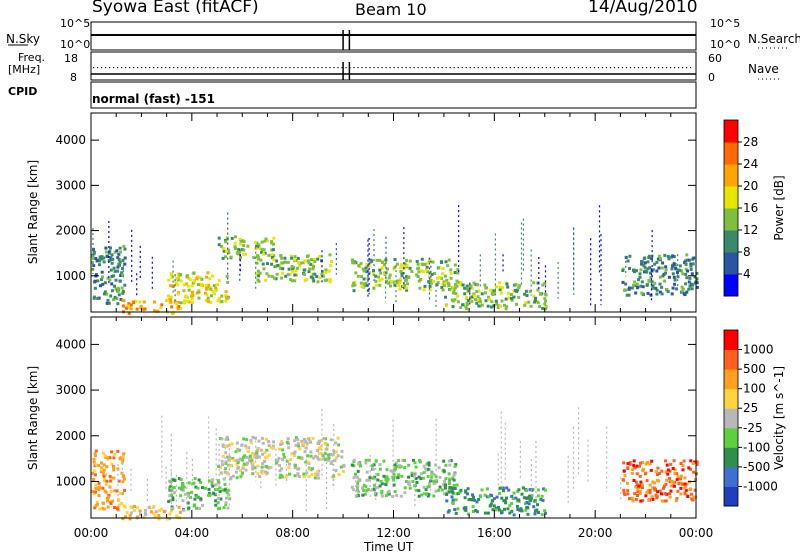 The width and height of the screenshot is (800, 554). What do you see at coordinates (756, 467) in the screenshot?
I see `colorbar-tick-label: -500` at bounding box center [756, 467].